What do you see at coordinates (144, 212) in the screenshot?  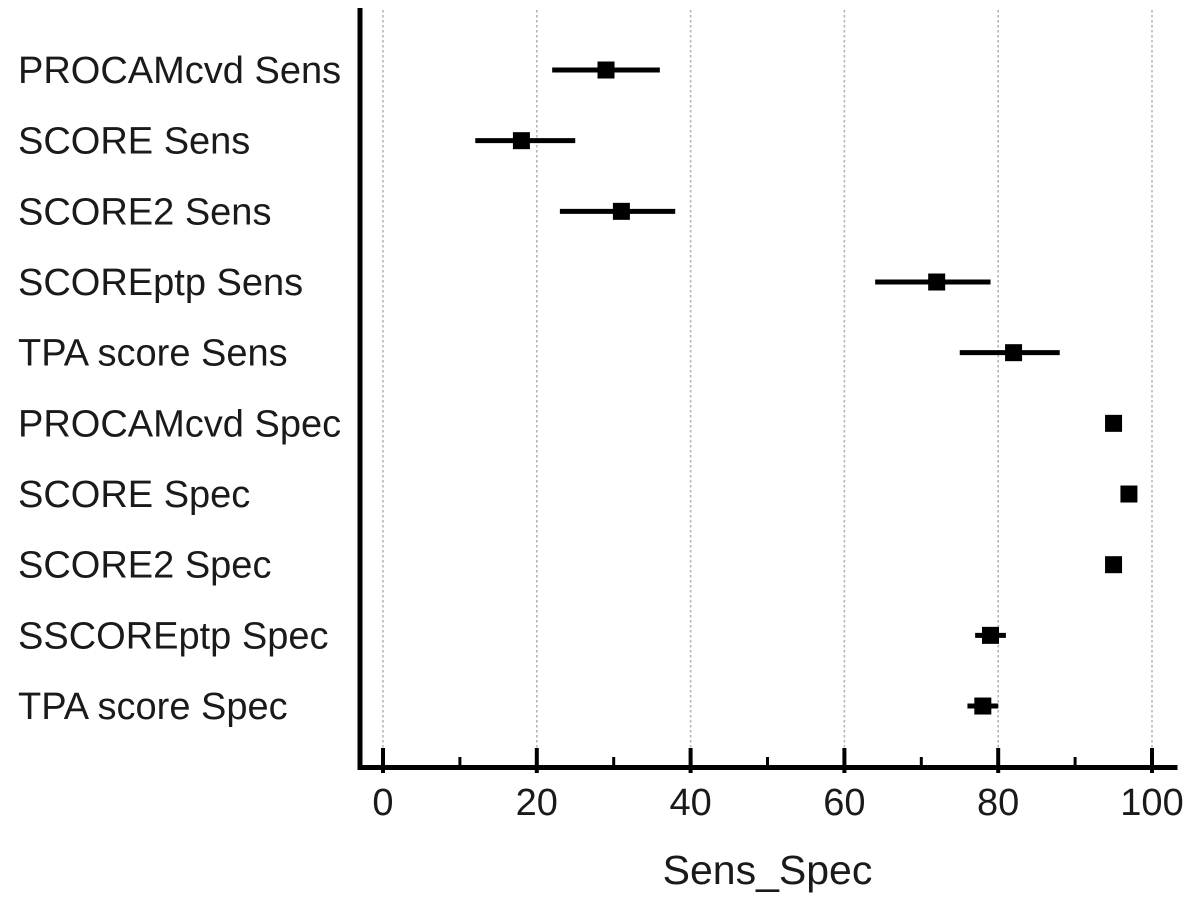 I see `category-label: SCORE2 Sens` at bounding box center [144, 212].